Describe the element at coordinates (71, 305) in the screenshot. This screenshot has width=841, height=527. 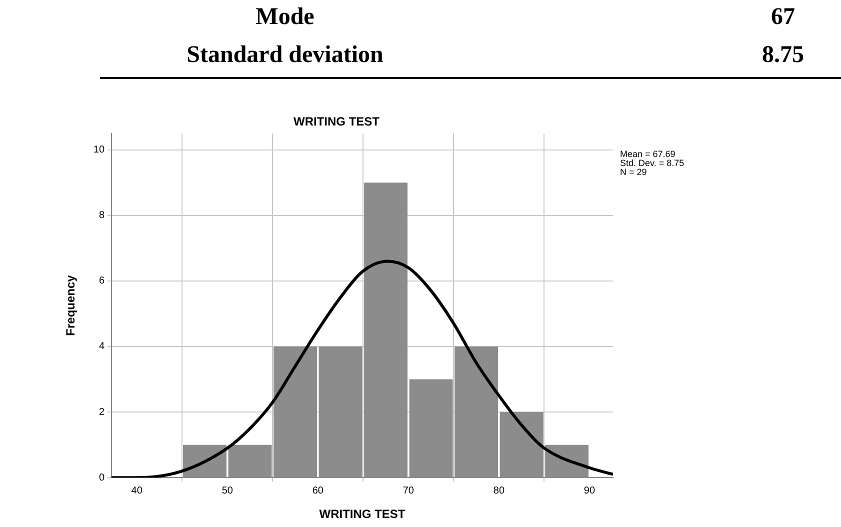
I see `y-axis-title: Frequency` at that location.